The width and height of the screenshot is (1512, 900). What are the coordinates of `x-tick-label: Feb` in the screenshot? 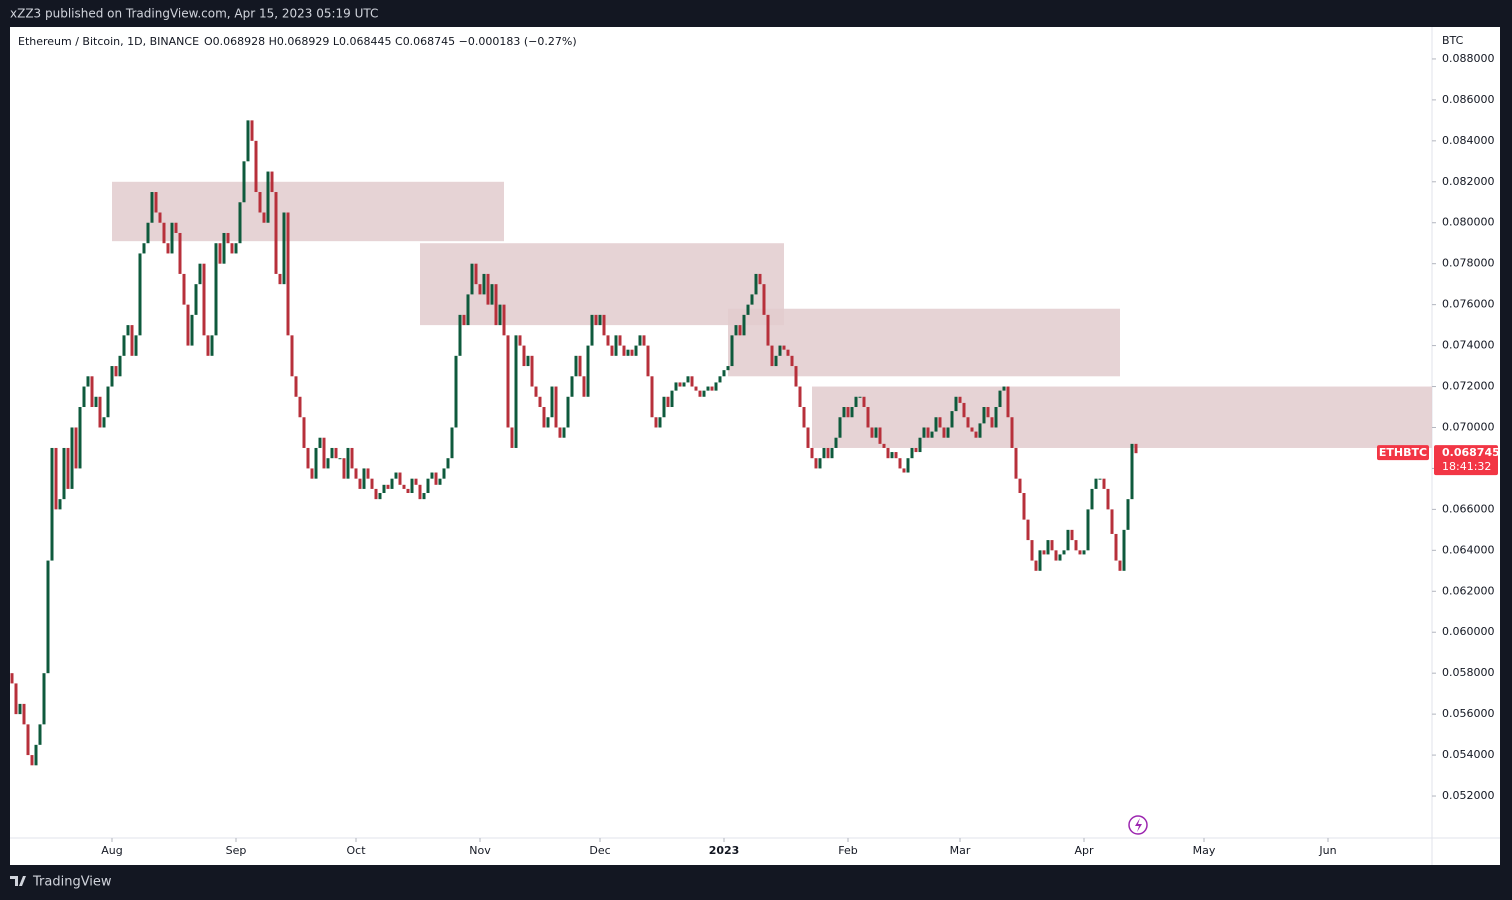 It's located at (847, 850).